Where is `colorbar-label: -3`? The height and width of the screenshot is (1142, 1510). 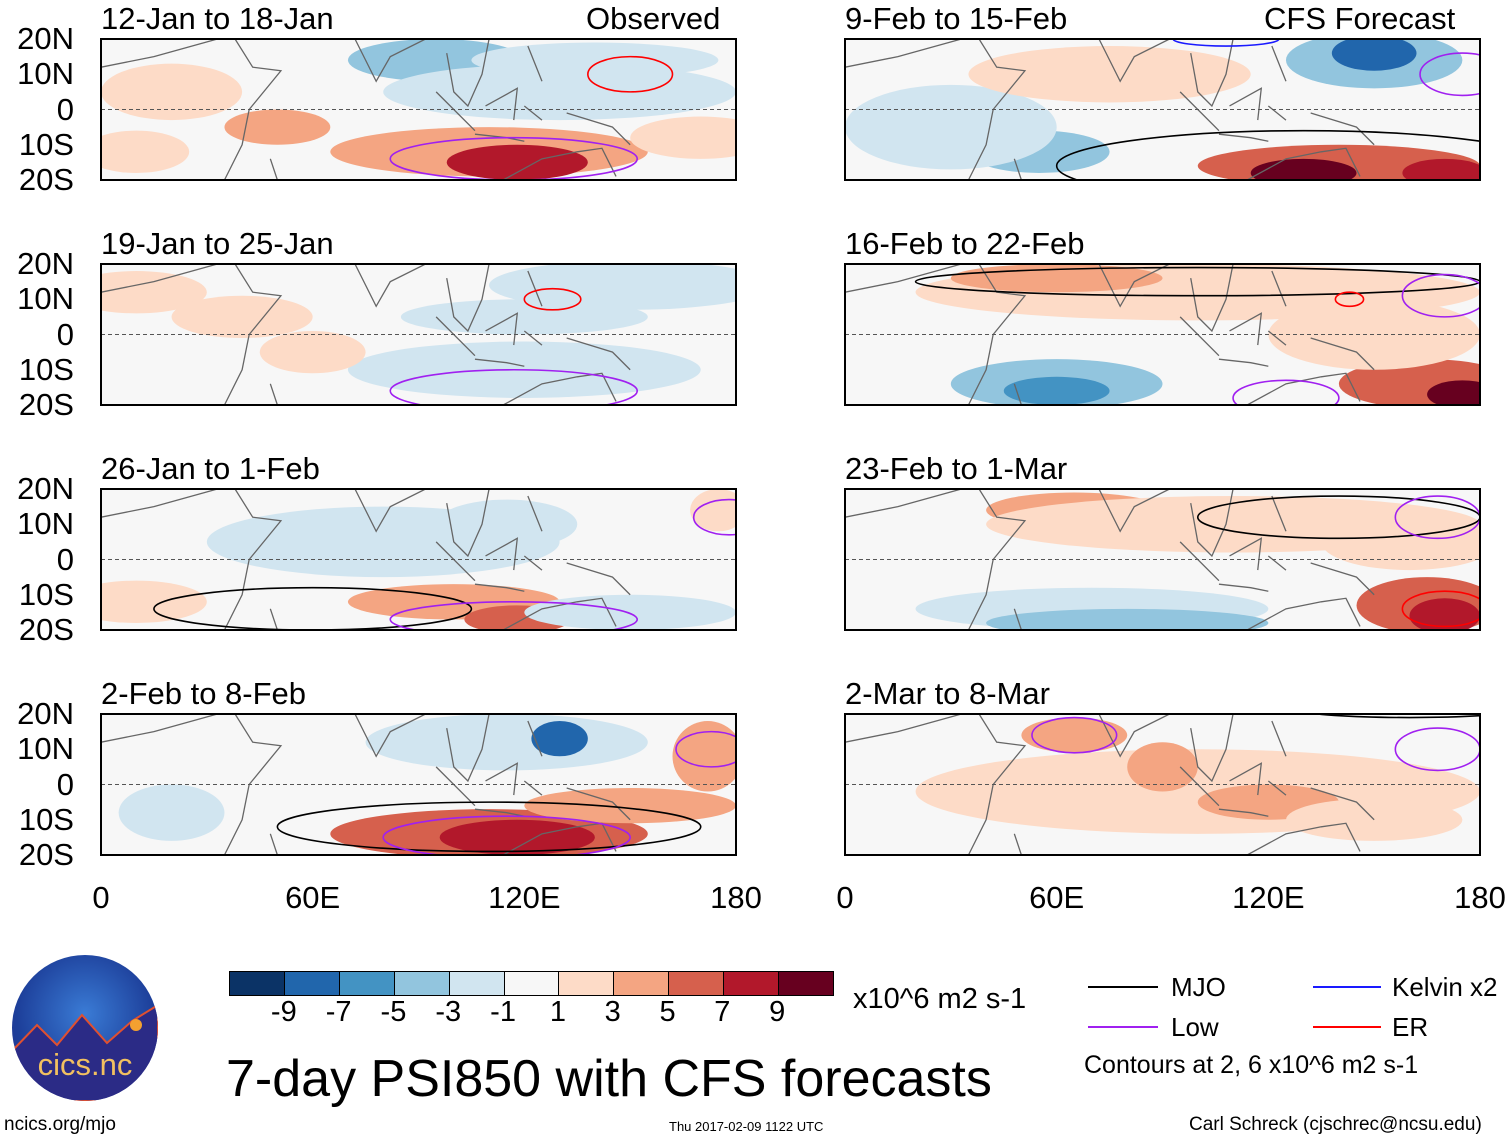
colorbar-label: -3 is located at coordinates (448, 1012).